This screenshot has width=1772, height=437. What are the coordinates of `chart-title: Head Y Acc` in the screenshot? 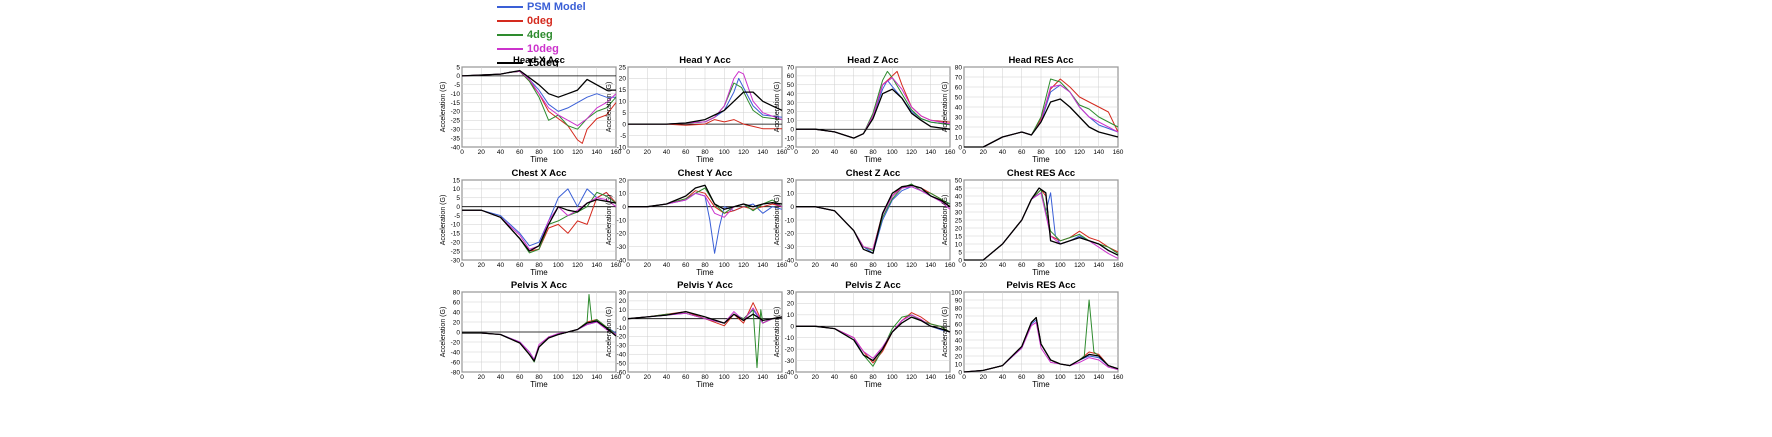 It's located at (705, 60).